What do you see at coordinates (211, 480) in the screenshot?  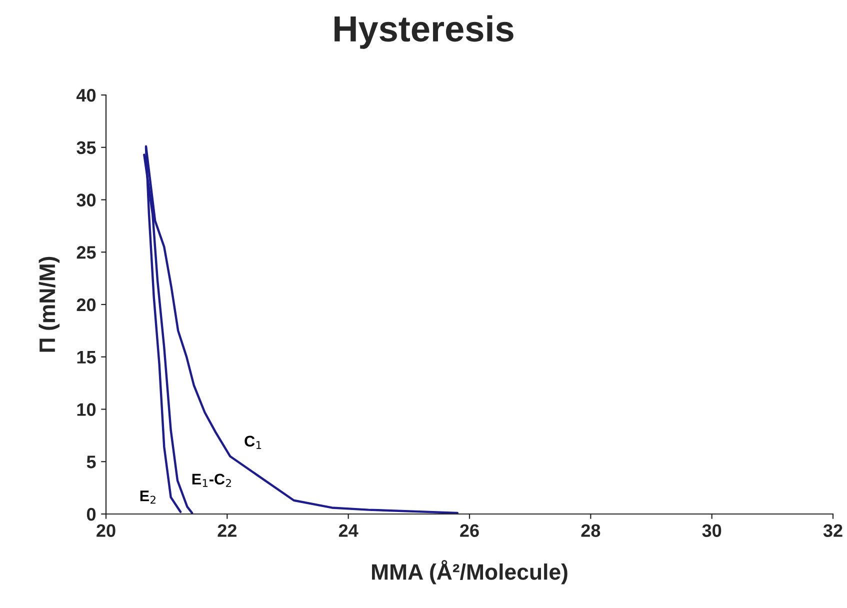 I see `series-label: E$_{1}$-C$_{2}$` at bounding box center [211, 480].